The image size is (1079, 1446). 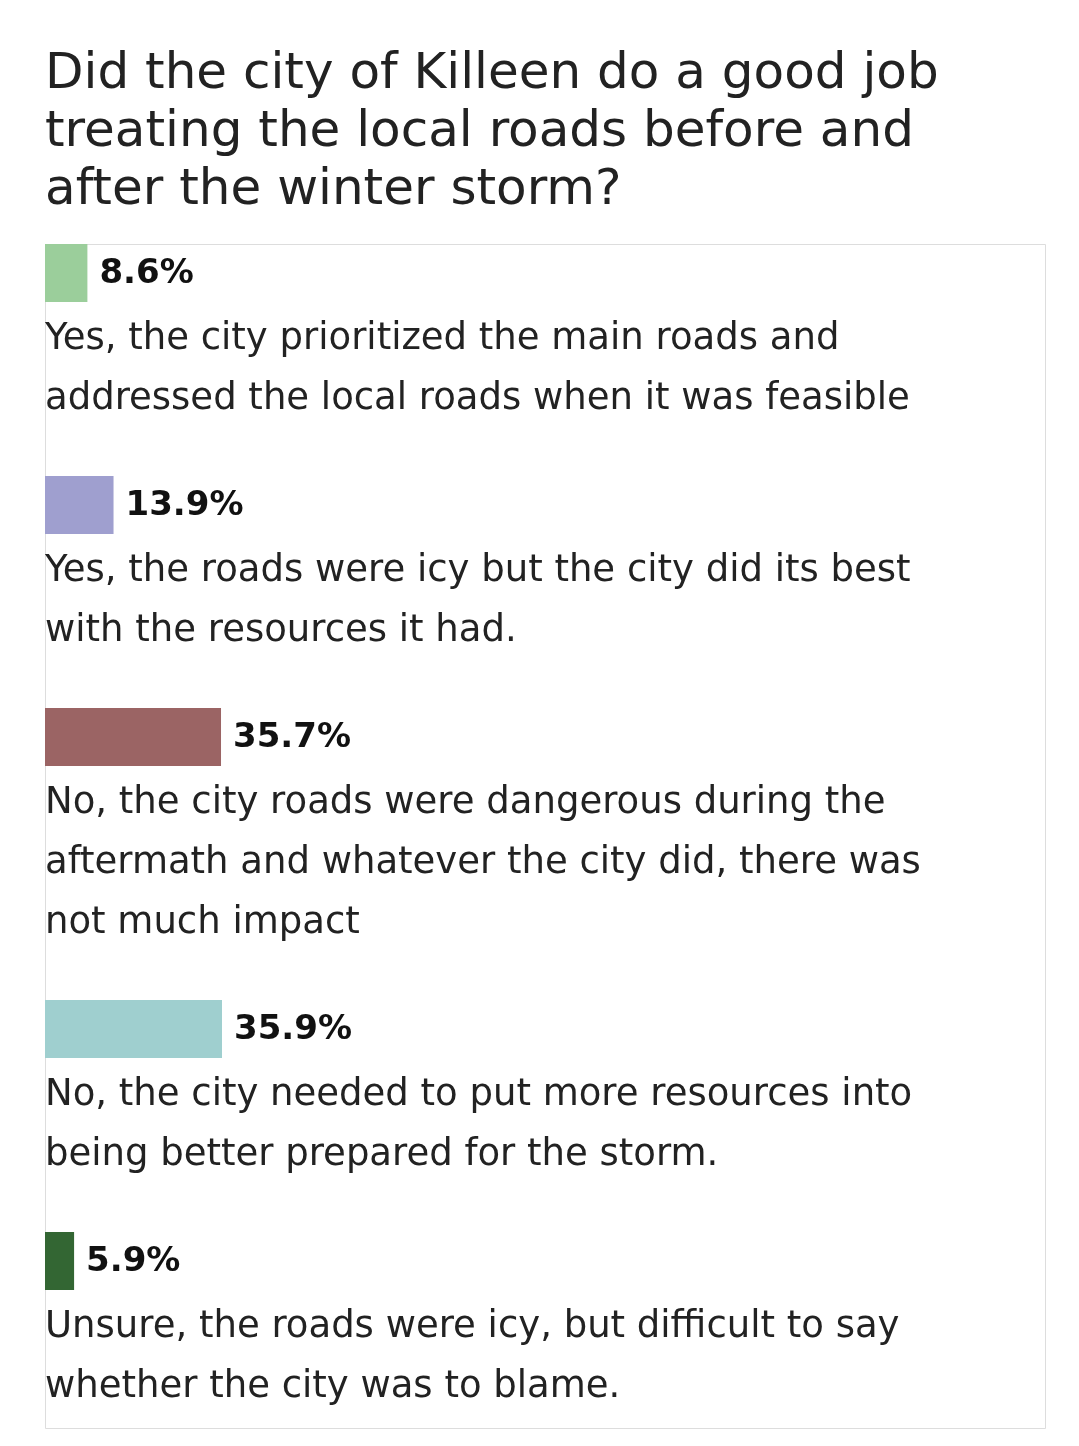 I want to click on y-tick-label: Yes, the roads were icy but the city did its best with the resources it had., so click(x=477, y=598).